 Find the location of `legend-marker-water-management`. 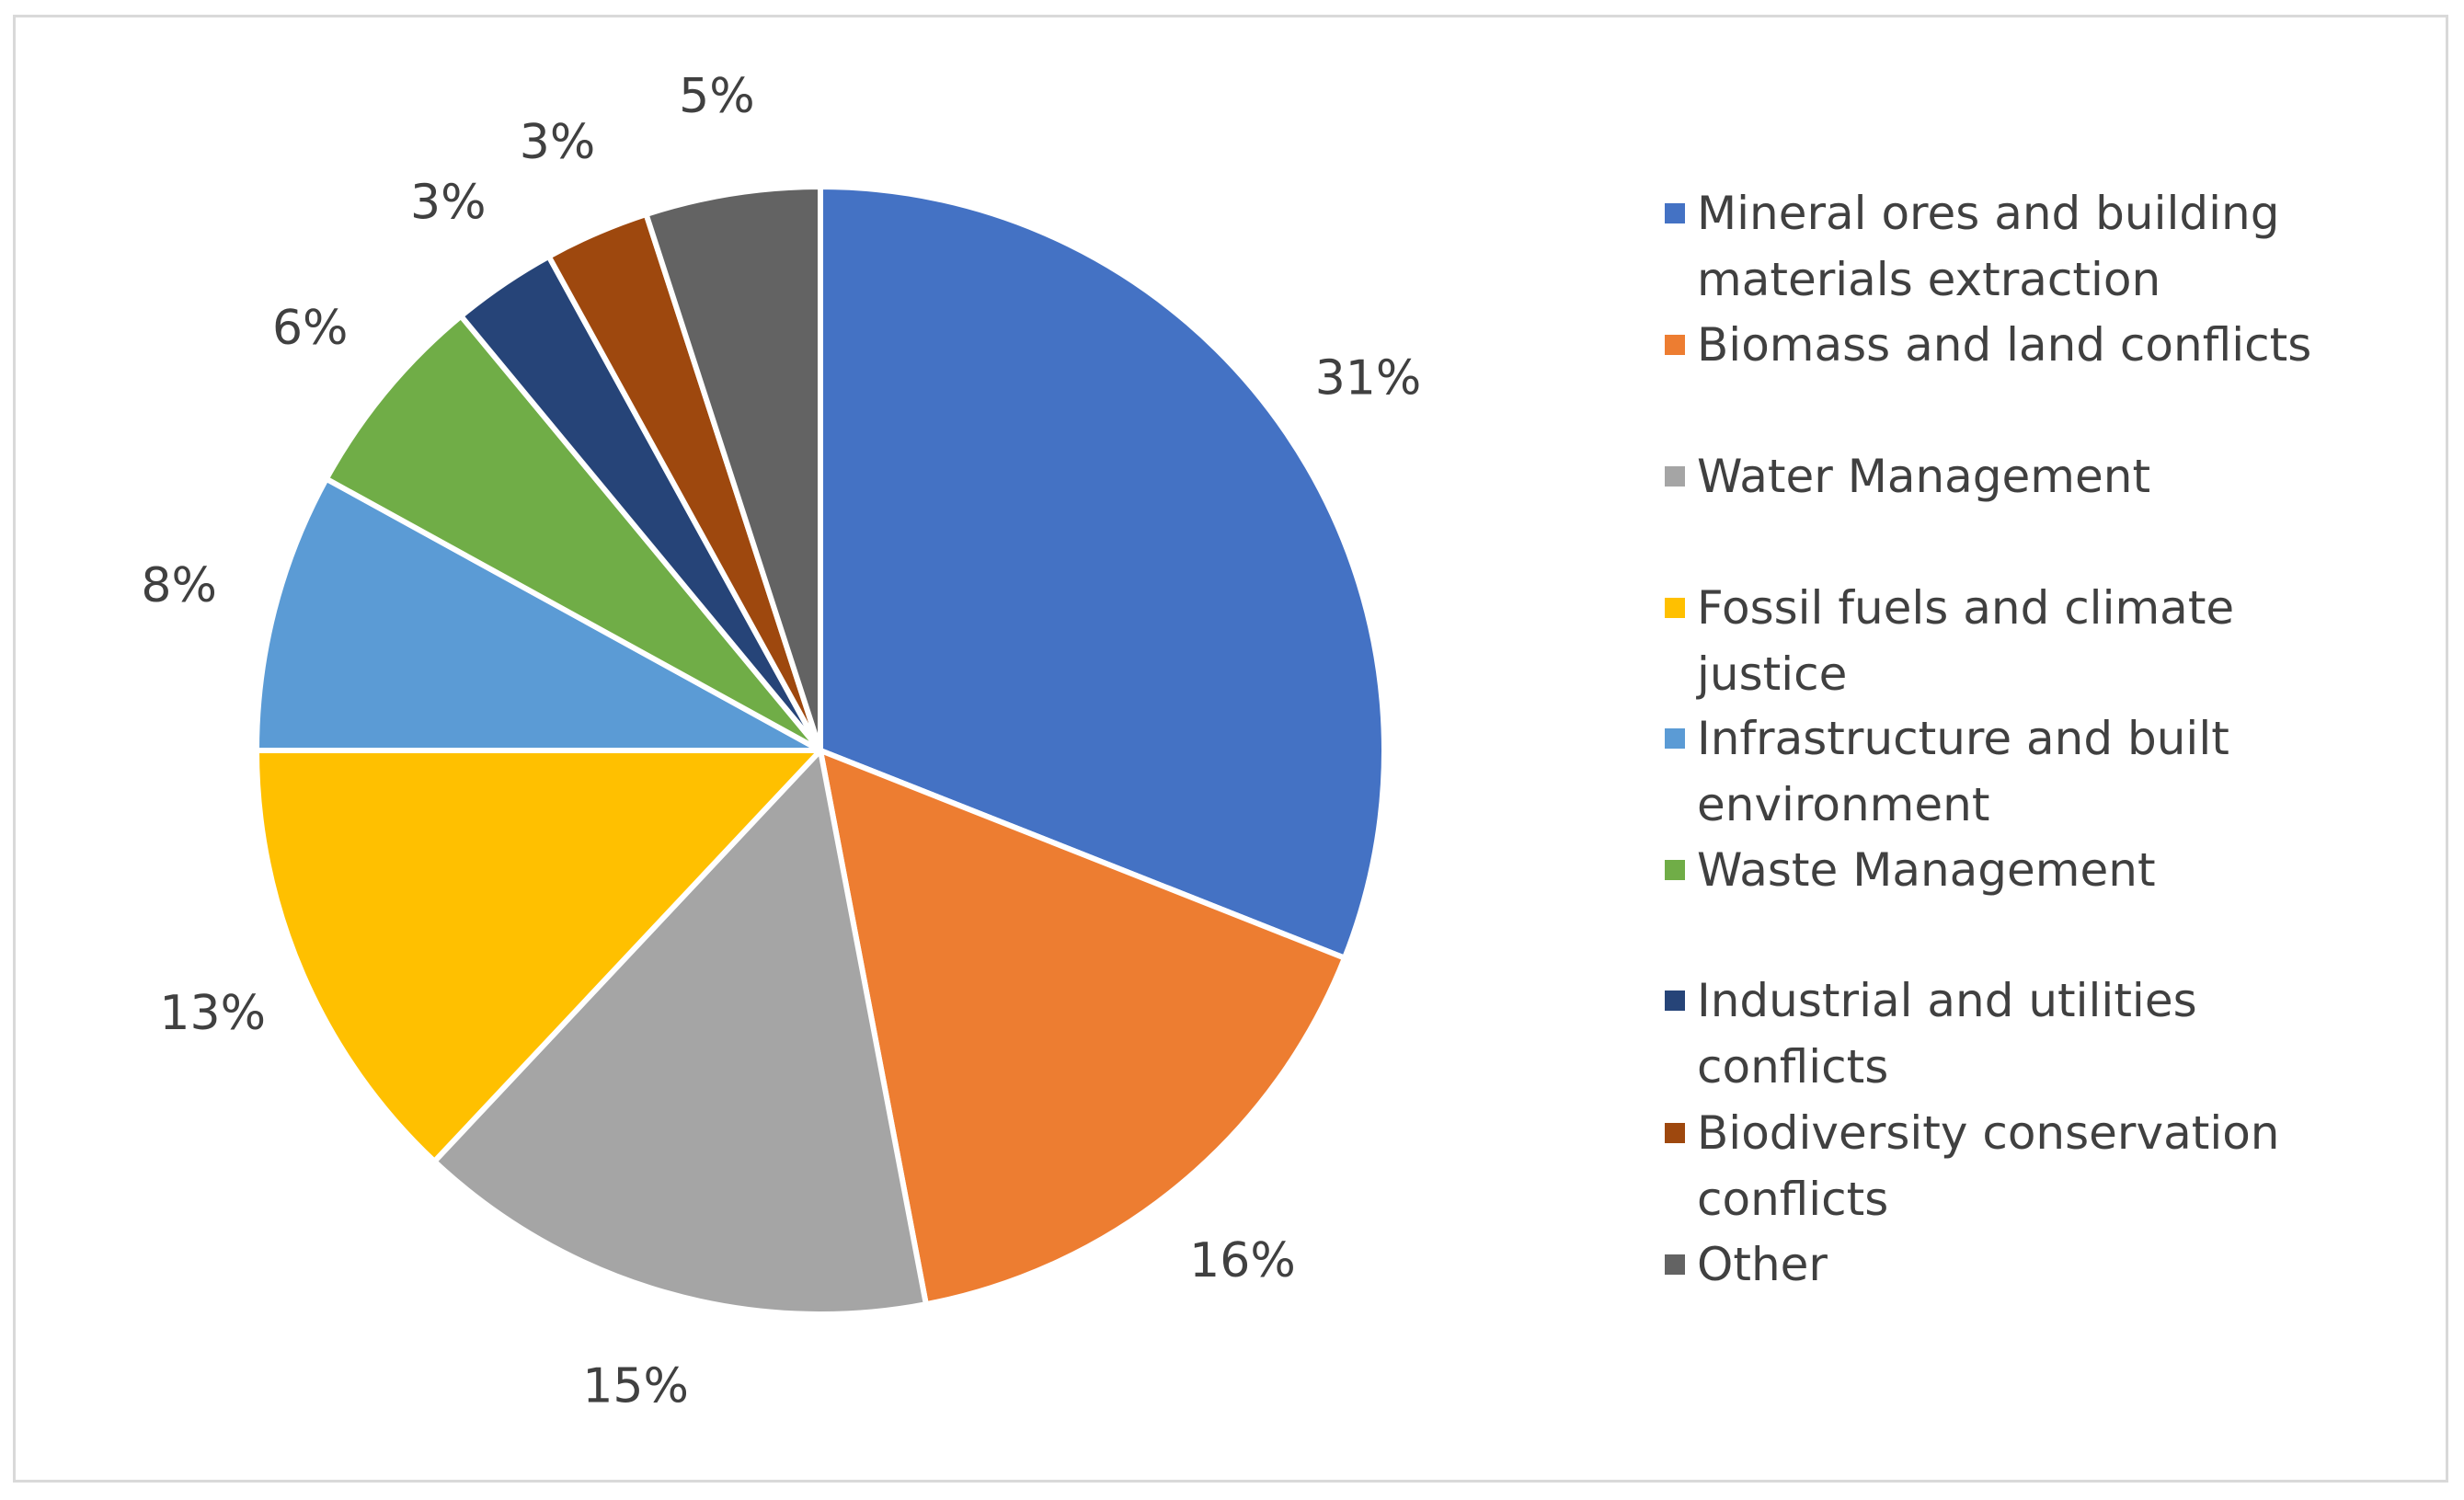

legend-marker-water-management is located at coordinates (1675, 476).